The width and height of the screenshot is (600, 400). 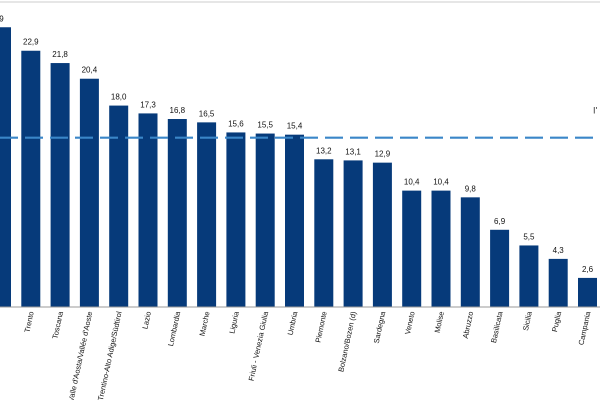 What do you see at coordinates (80, 355) in the screenshot?
I see `category-label: Valle d'Aosta/Vallée d'Aoste` at bounding box center [80, 355].